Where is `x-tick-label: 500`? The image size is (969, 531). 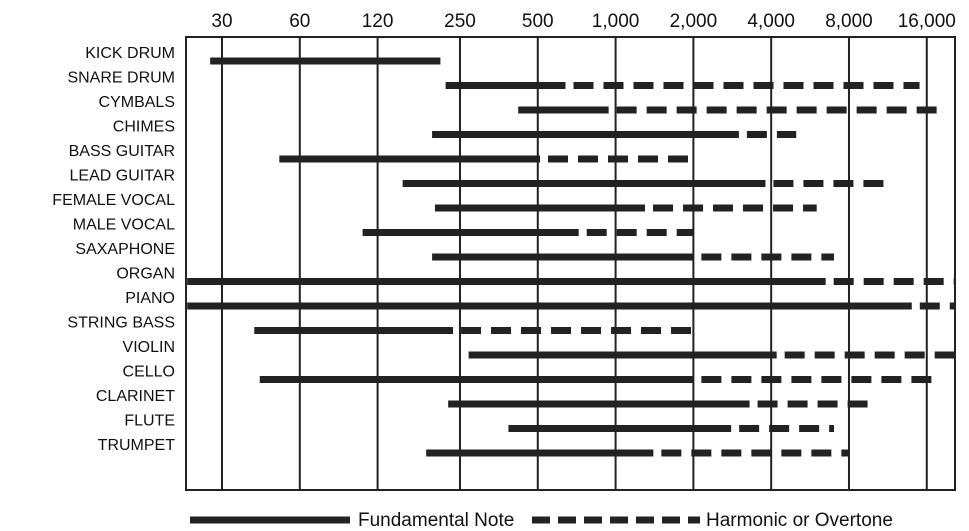 x-tick-label: 500 is located at coordinates (538, 21).